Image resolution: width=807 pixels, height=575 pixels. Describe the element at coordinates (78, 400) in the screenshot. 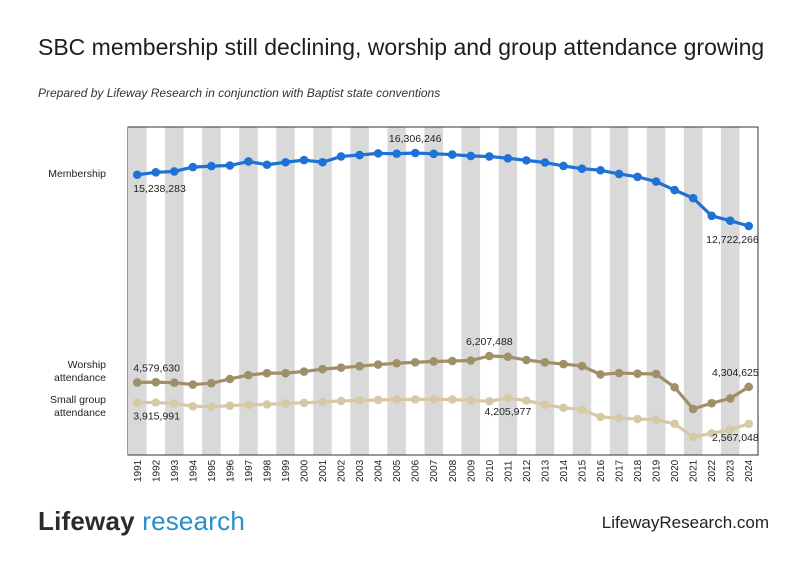

I see `series-name-label: Small group` at that location.